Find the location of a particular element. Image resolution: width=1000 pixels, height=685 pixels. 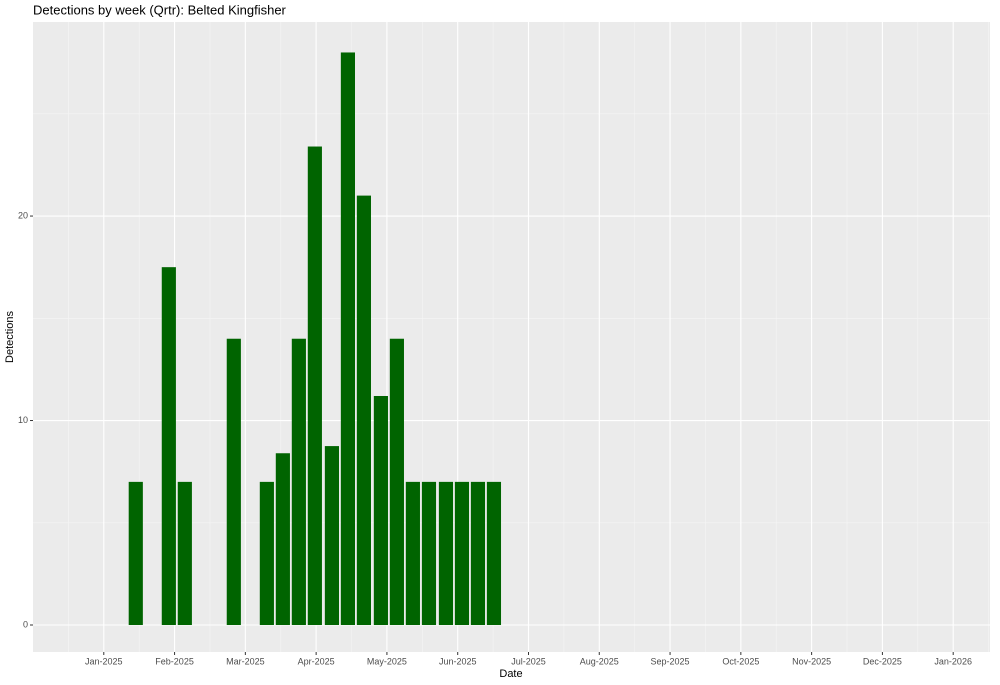

x-tick-label: Apr-2025 is located at coordinates (316, 661).